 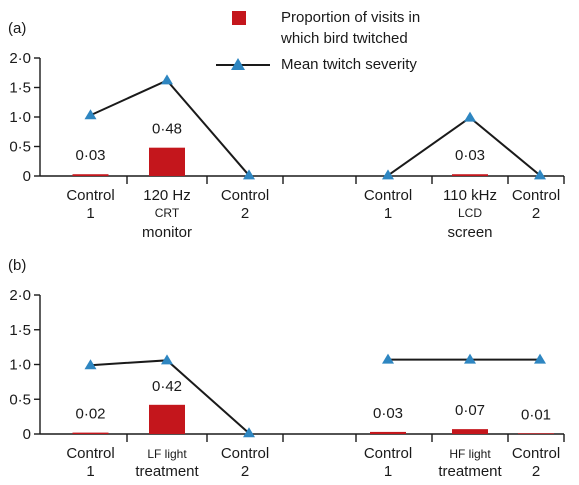 What do you see at coordinates (167, 232) in the screenshot?
I see `category-label: monitor` at bounding box center [167, 232].